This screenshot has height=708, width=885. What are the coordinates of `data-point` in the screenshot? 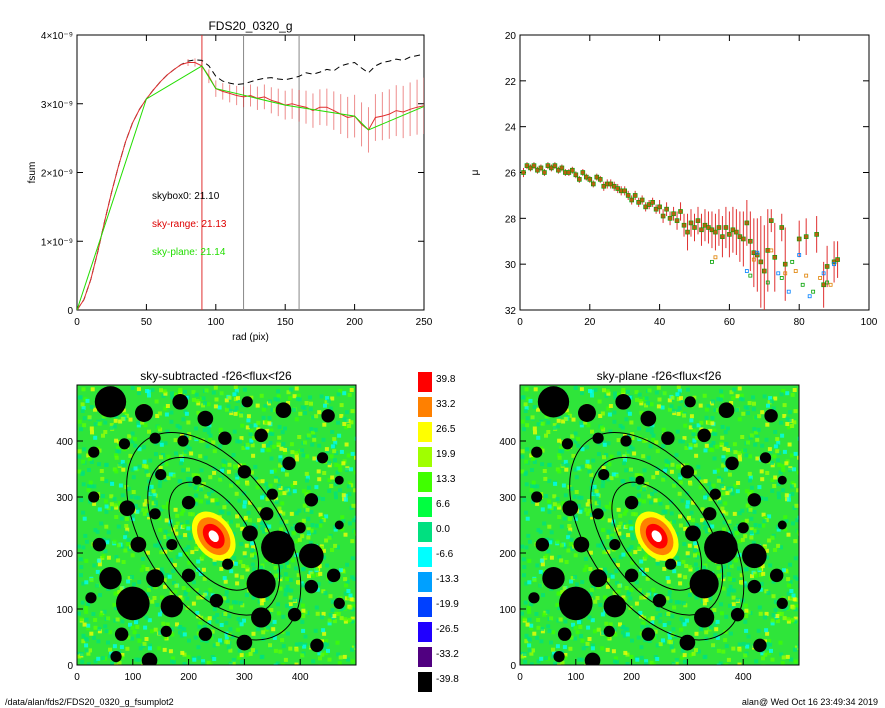 It's located at (827, 266).